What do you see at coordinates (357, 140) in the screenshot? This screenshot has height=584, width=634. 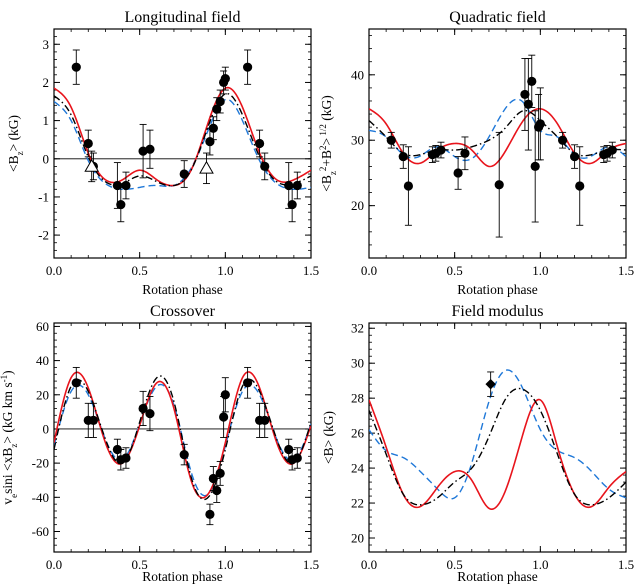 I see `y-tick-label: 30` at bounding box center [357, 140].